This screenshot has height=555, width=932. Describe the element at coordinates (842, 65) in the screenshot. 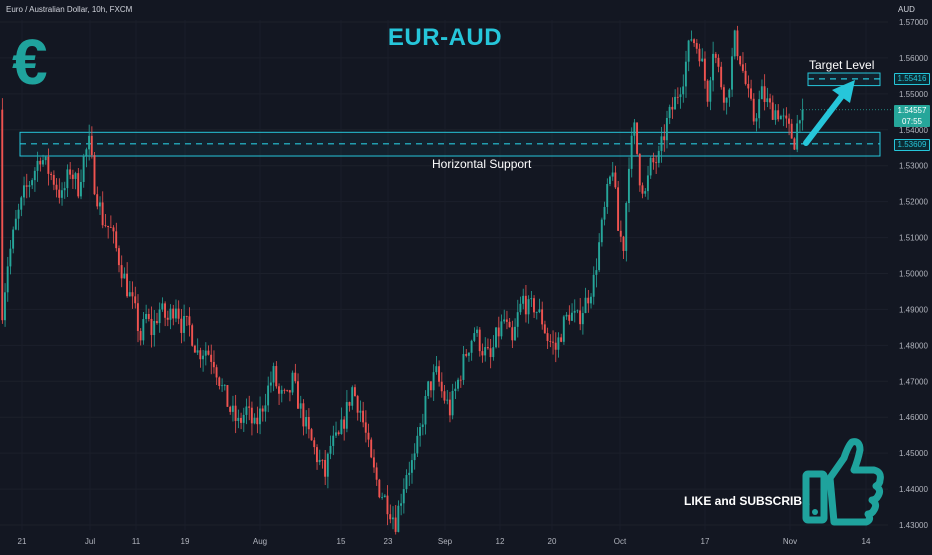

I see `target-level-label: Target Level` at that location.